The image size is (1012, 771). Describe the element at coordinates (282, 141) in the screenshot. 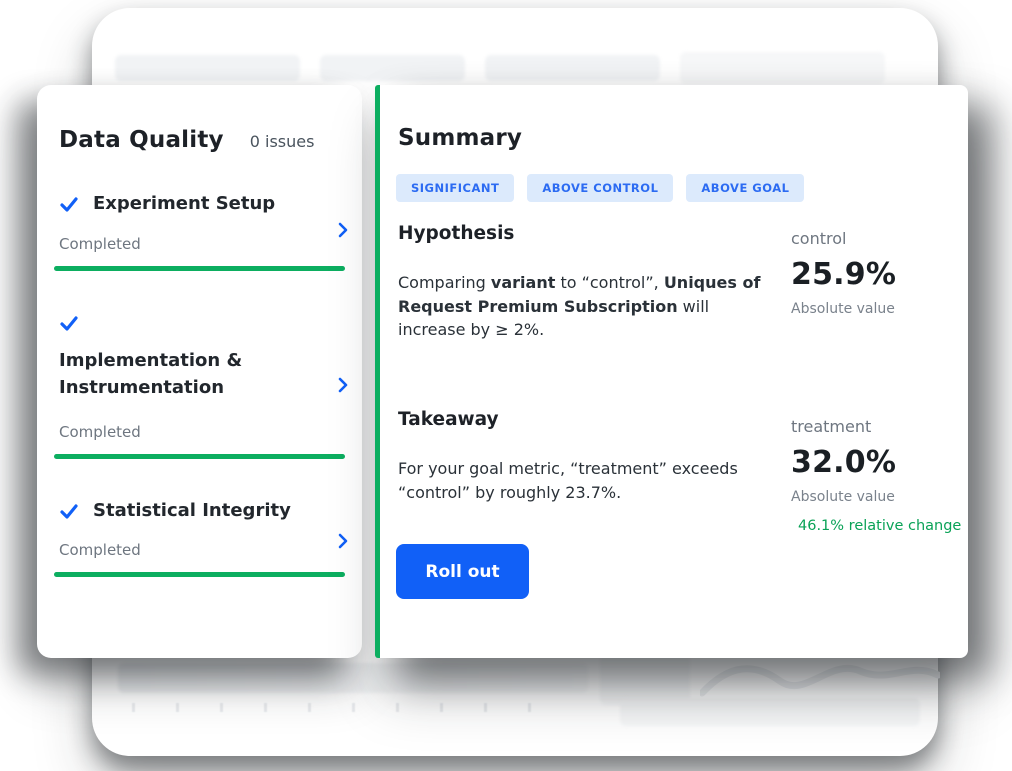

I see `issues-count: 0 issues` at that location.